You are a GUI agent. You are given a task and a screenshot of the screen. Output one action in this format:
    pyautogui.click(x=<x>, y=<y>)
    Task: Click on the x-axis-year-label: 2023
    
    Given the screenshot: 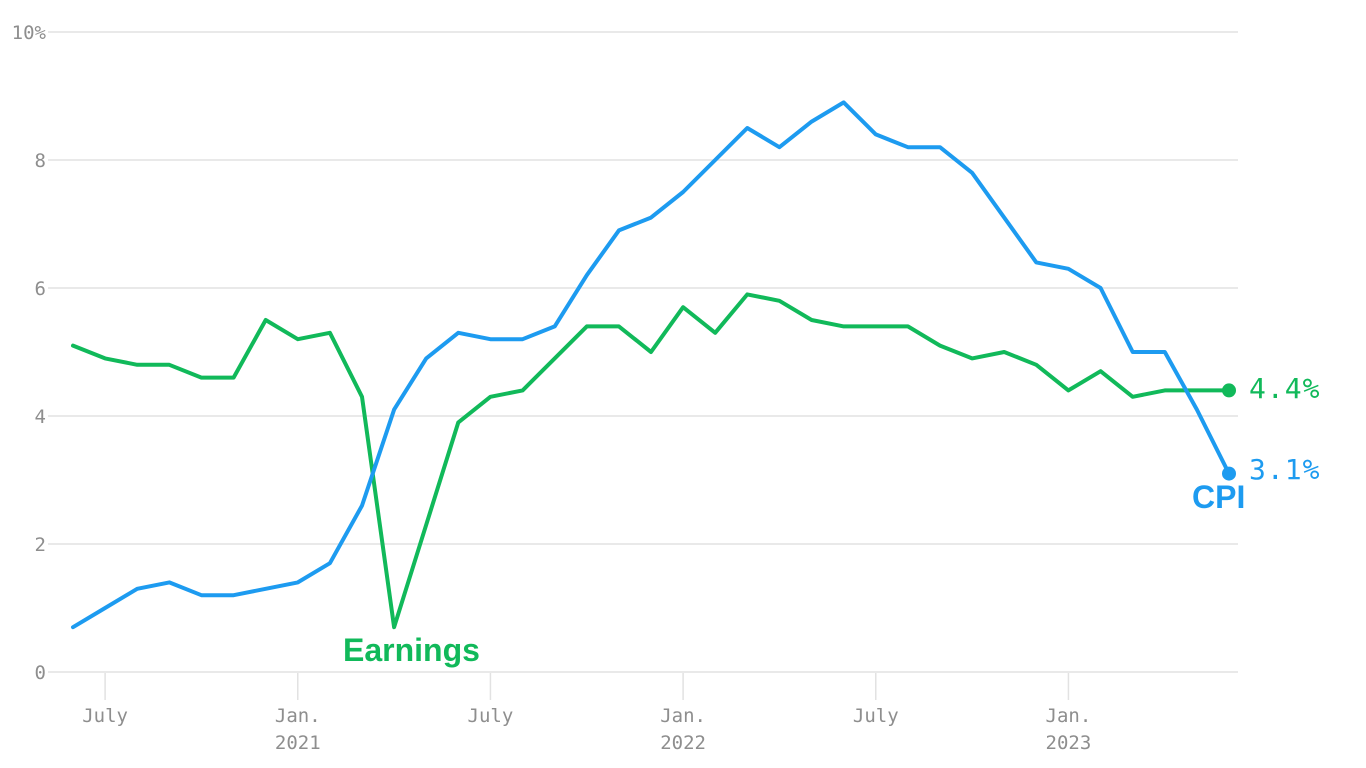 What is the action you would take?
    pyautogui.click(x=1069, y=743)
    